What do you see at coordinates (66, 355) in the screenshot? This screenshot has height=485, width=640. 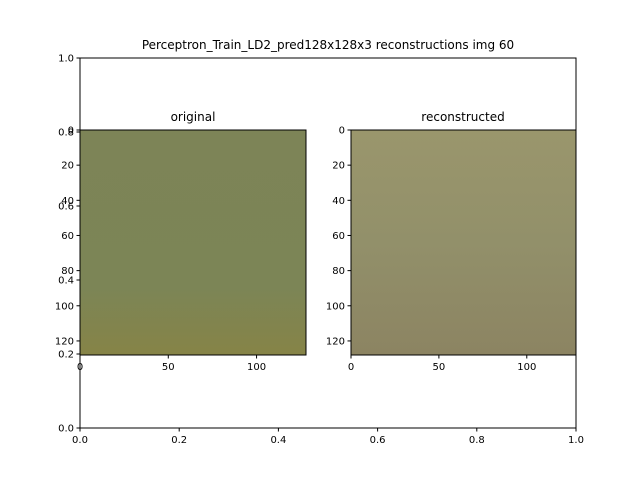 I see `background-axes-ytick-label: 0.2` at bounding box center [66, 355].